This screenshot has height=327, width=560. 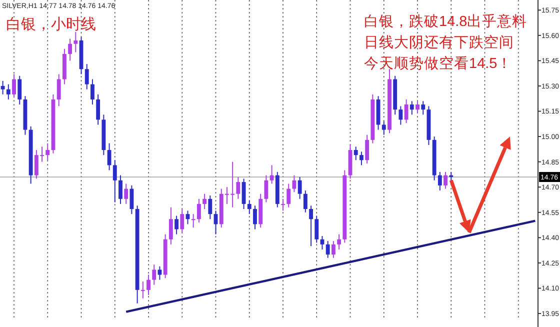 What do you see at coordinates (439, 42) in the screenshot?
I see `annotation: 日线大阴还有下跌空间` at bounding box center [439, 42].